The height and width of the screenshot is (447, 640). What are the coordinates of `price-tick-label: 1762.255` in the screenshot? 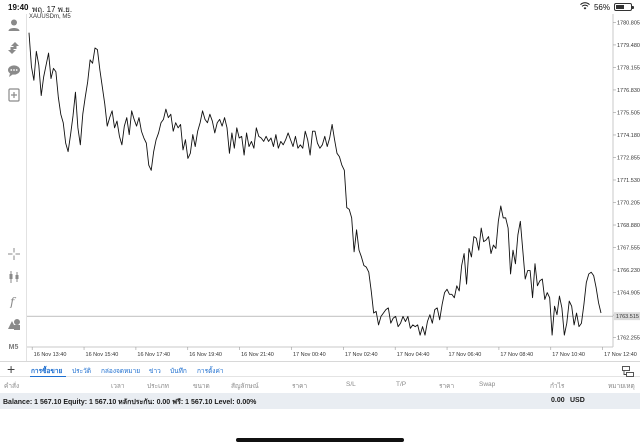 It's located at (628, 339).